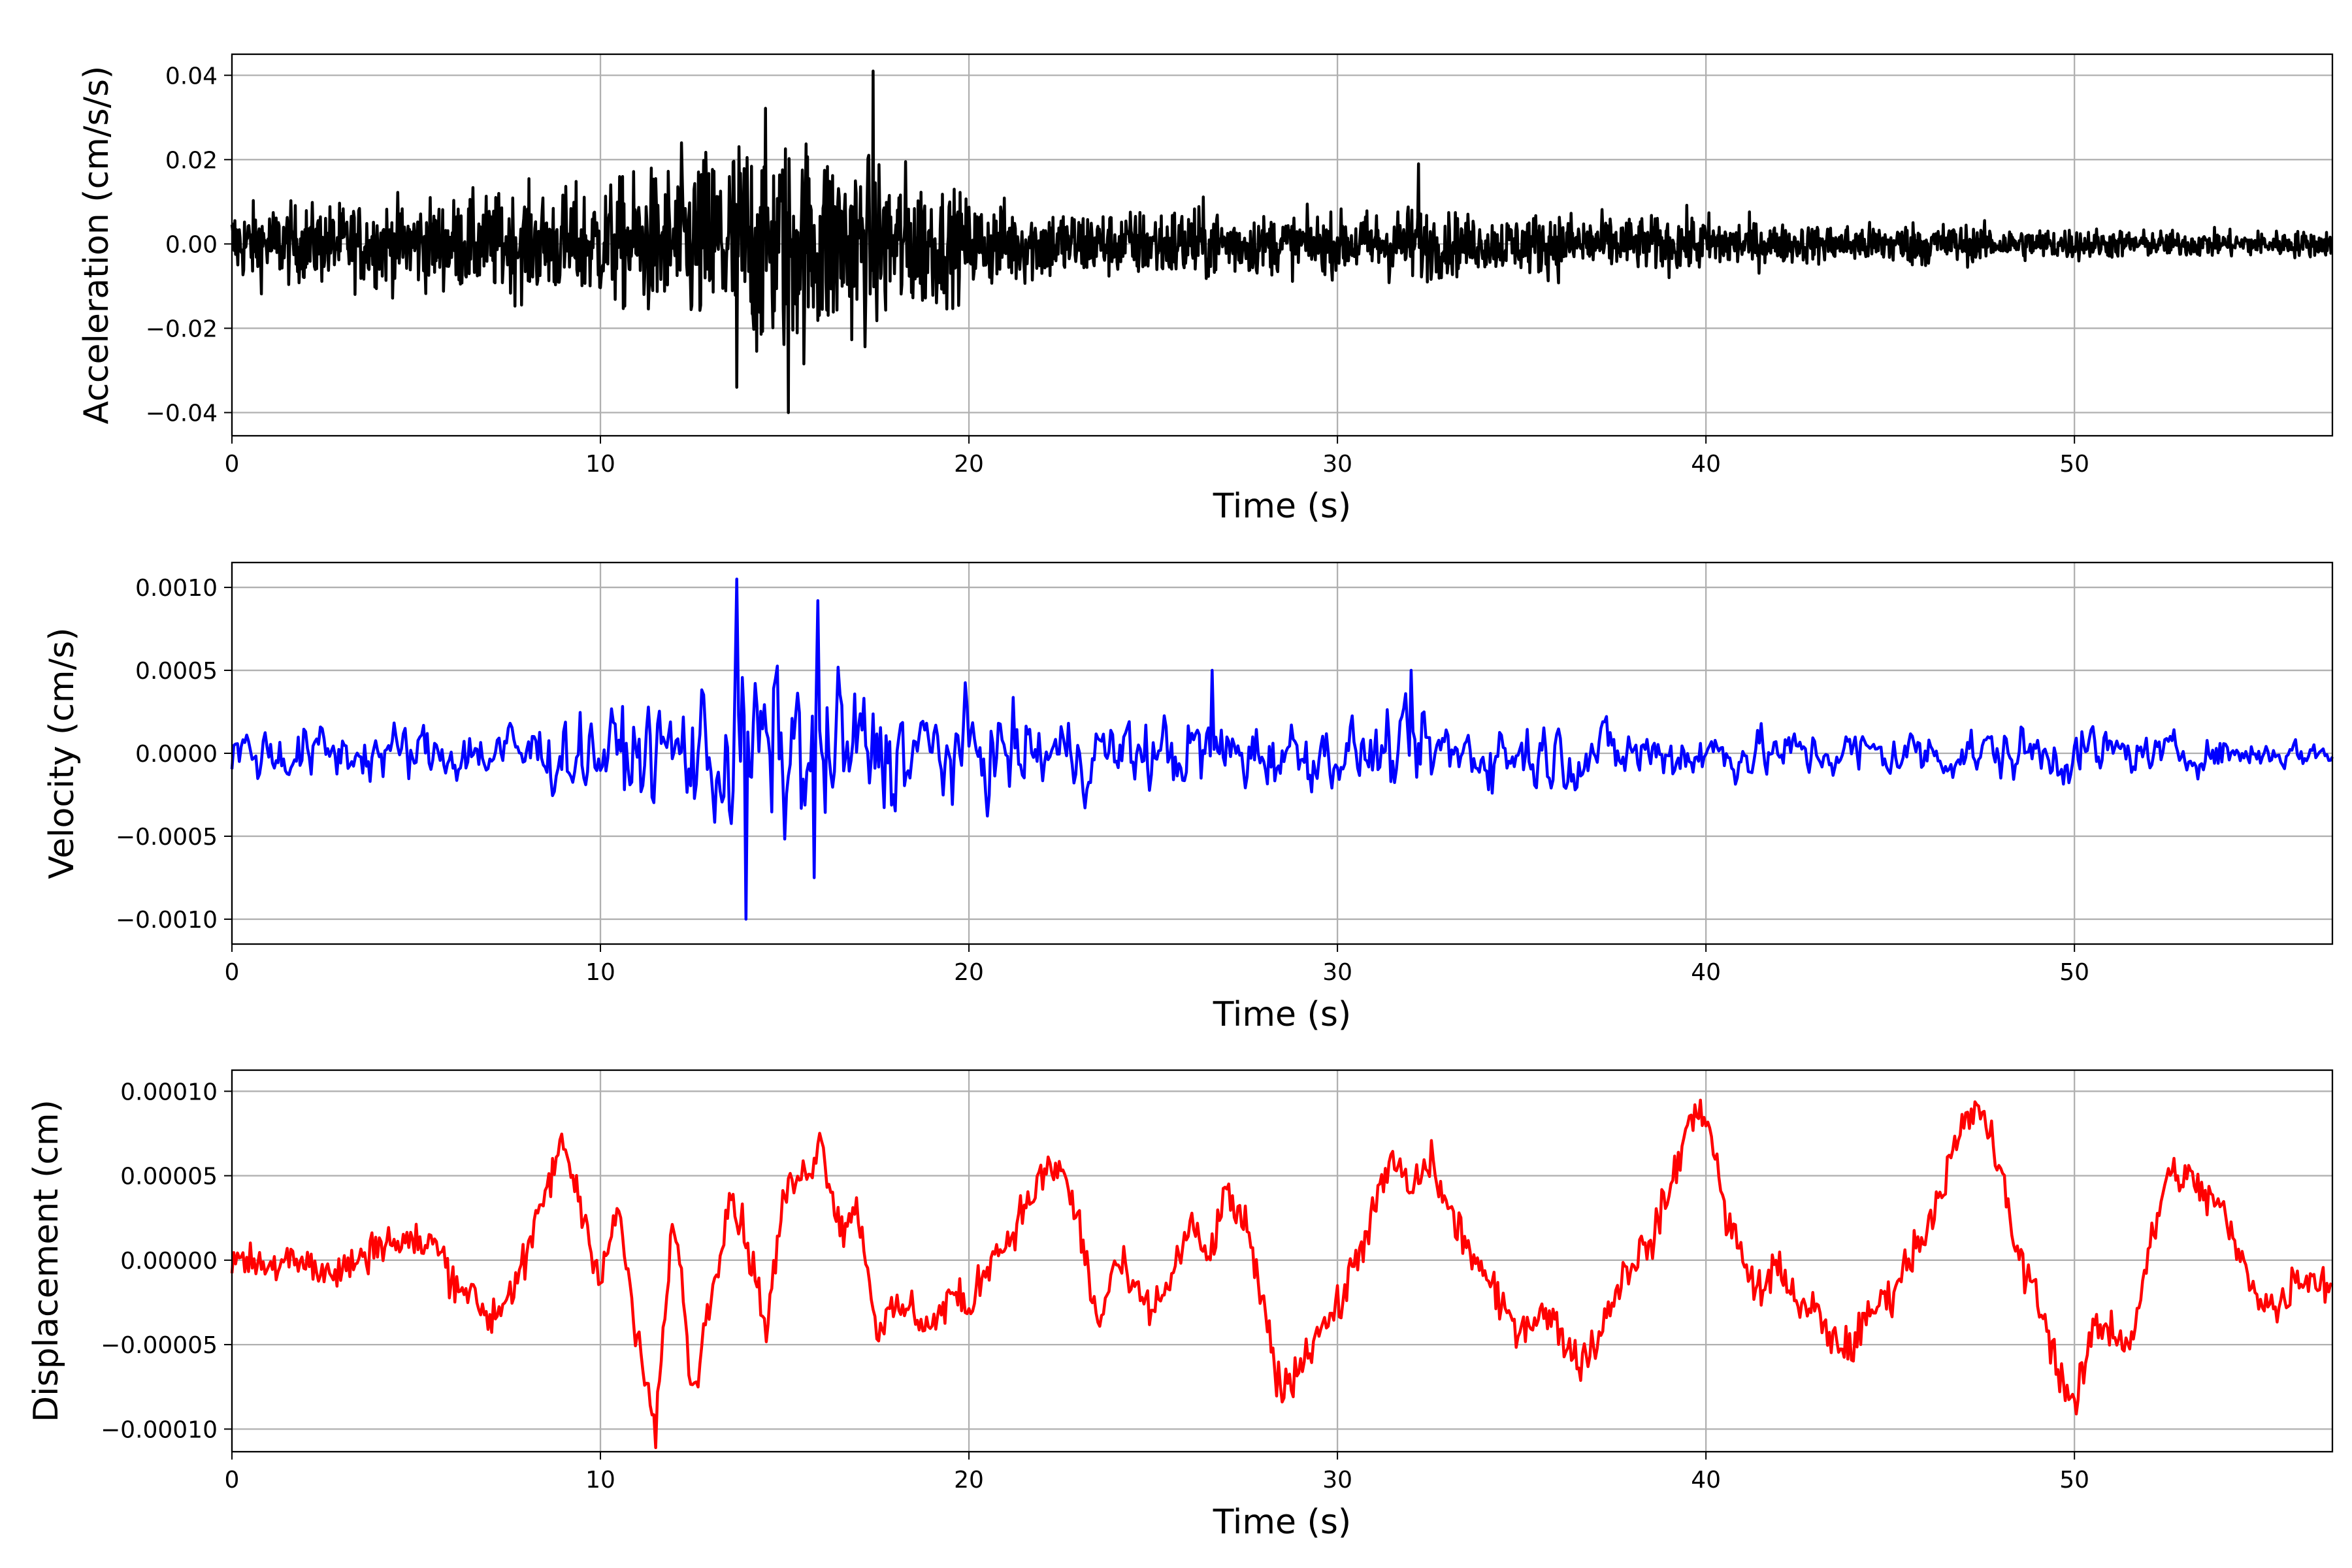 This screenshot has width=2352, height=1568. What do you see at coordinates (169, 1261) in the screenshot?
I see `y-tick-label: 0.00000` at bounding box center [169, 1261].